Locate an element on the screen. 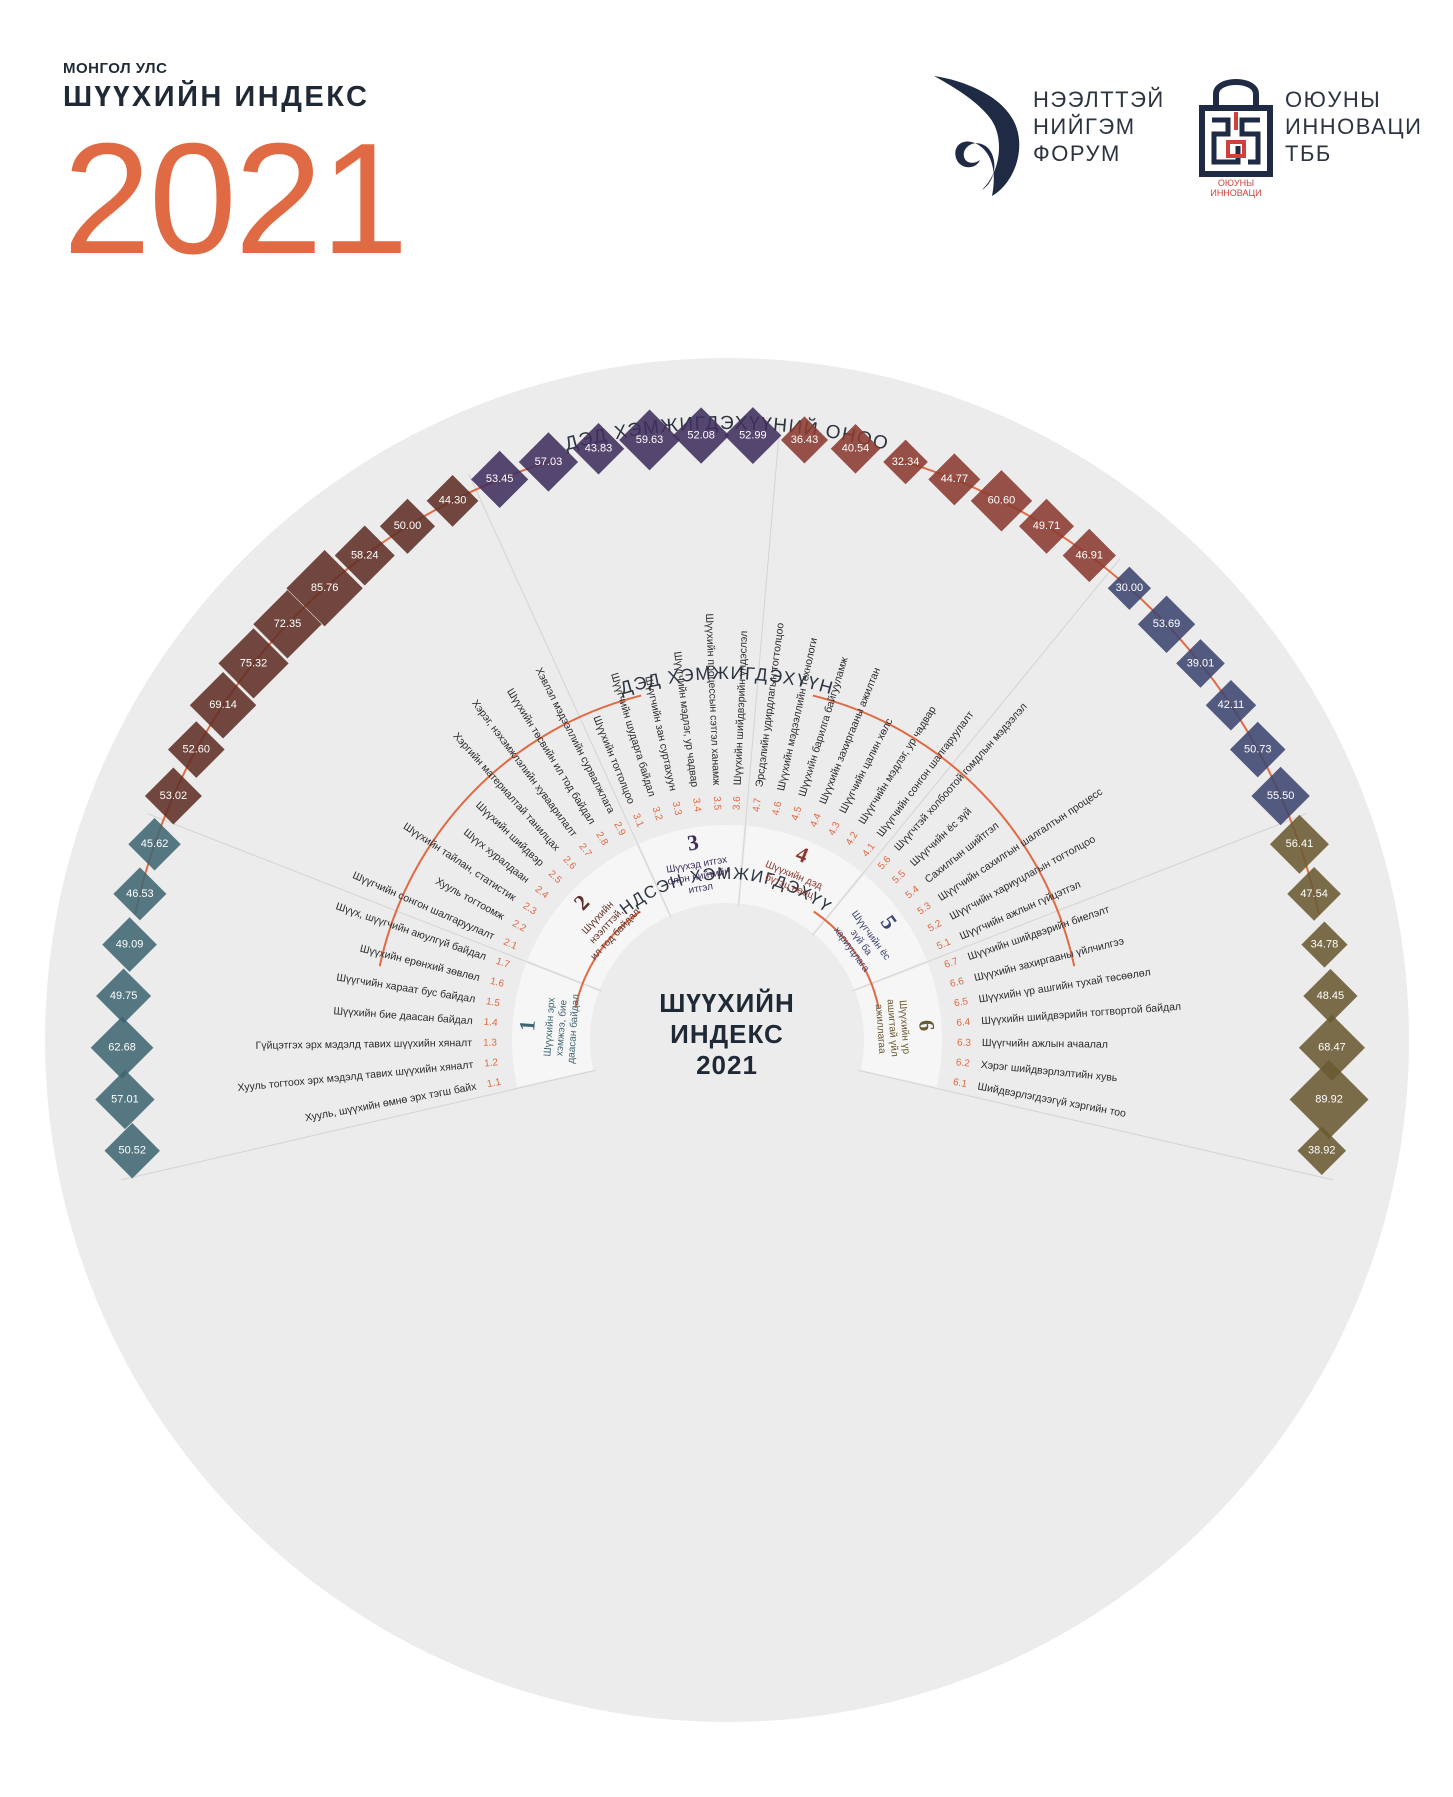 The width and height of the screenshot is (1453, 1797). middle-ring-arc-right is located at coordinates (944, 830).